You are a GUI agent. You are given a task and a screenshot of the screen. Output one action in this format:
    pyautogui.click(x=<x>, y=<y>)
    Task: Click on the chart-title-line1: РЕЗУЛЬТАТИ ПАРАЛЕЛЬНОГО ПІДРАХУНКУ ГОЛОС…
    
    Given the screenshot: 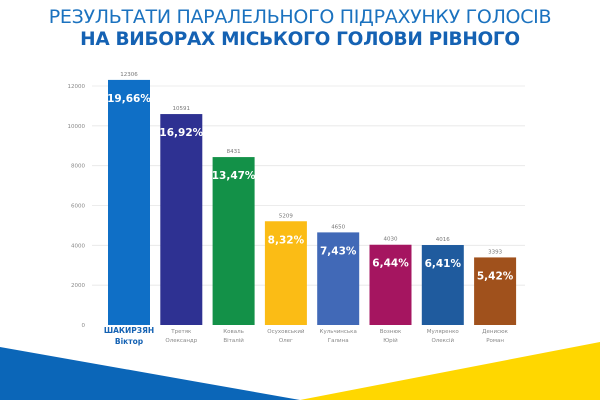 What is the action you would take?
    pyautogui.click(x=300, y=17)
    